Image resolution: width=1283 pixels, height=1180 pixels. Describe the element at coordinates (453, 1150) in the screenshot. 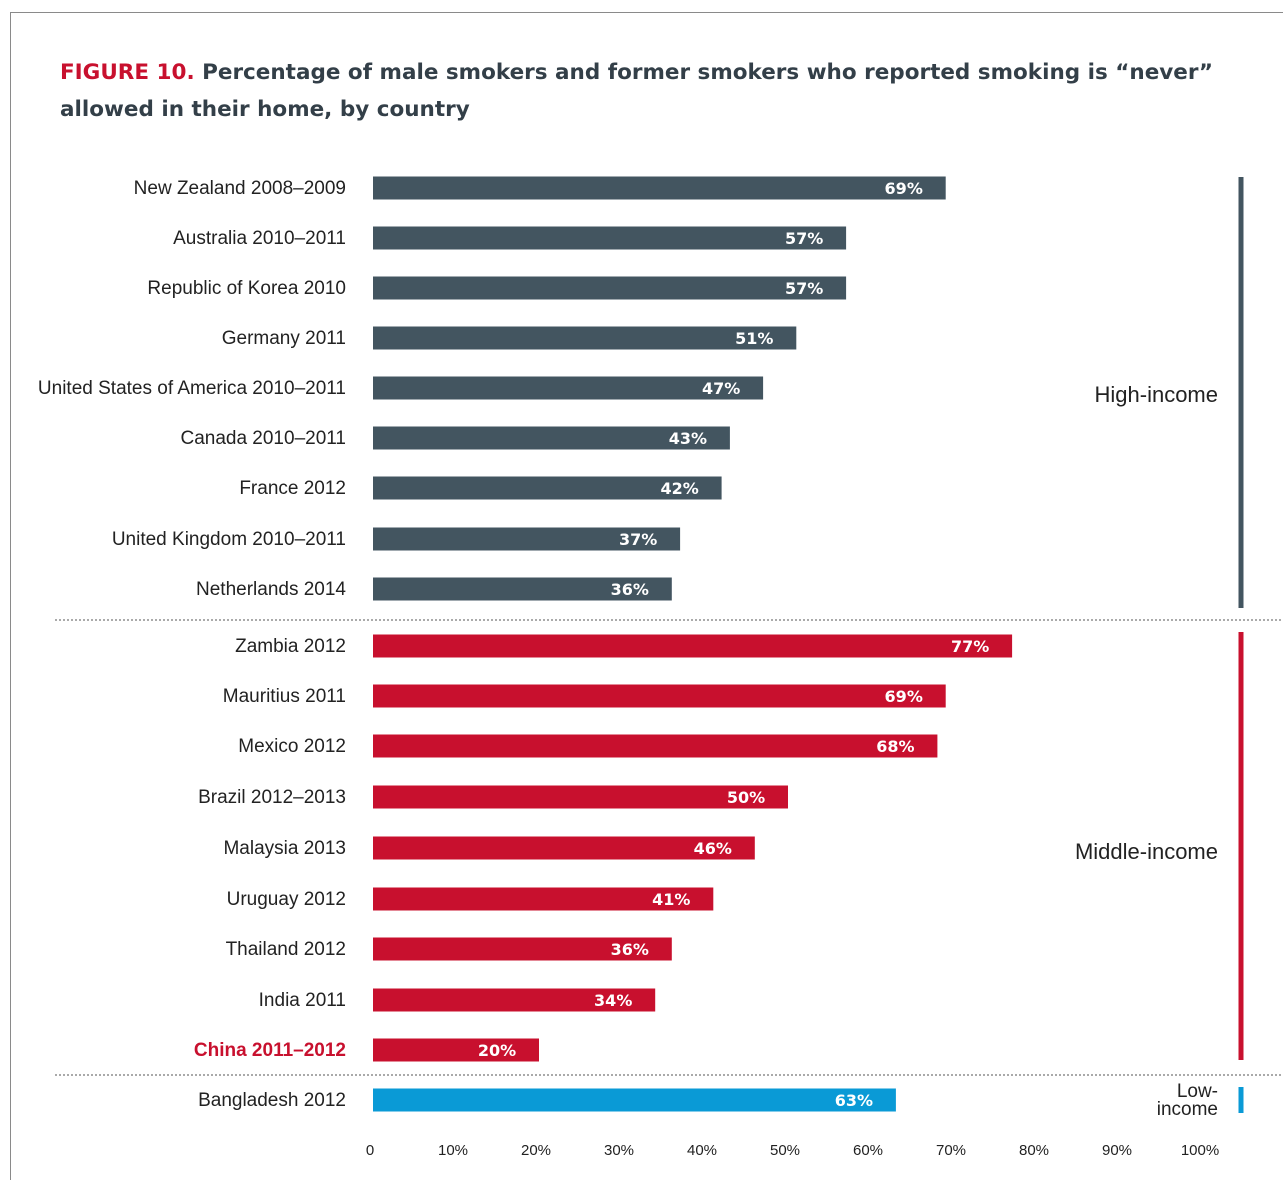

I see `x-tick-label: 10%` at that location.